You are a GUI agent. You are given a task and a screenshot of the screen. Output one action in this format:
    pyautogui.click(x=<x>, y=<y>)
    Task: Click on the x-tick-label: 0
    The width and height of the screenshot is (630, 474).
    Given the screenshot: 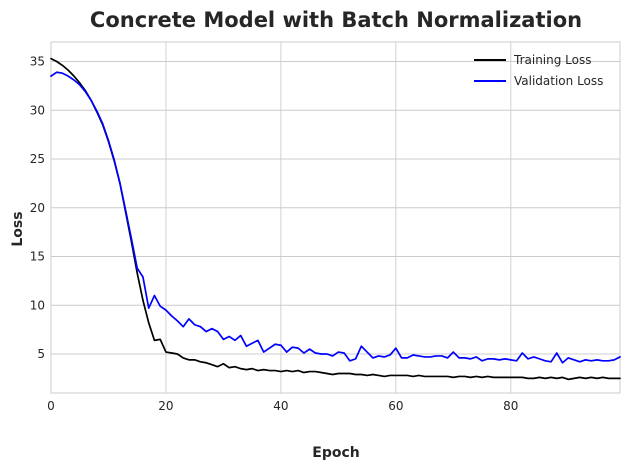 What is the action you would take?
    pyautogui.click(x=51, y=406)
    